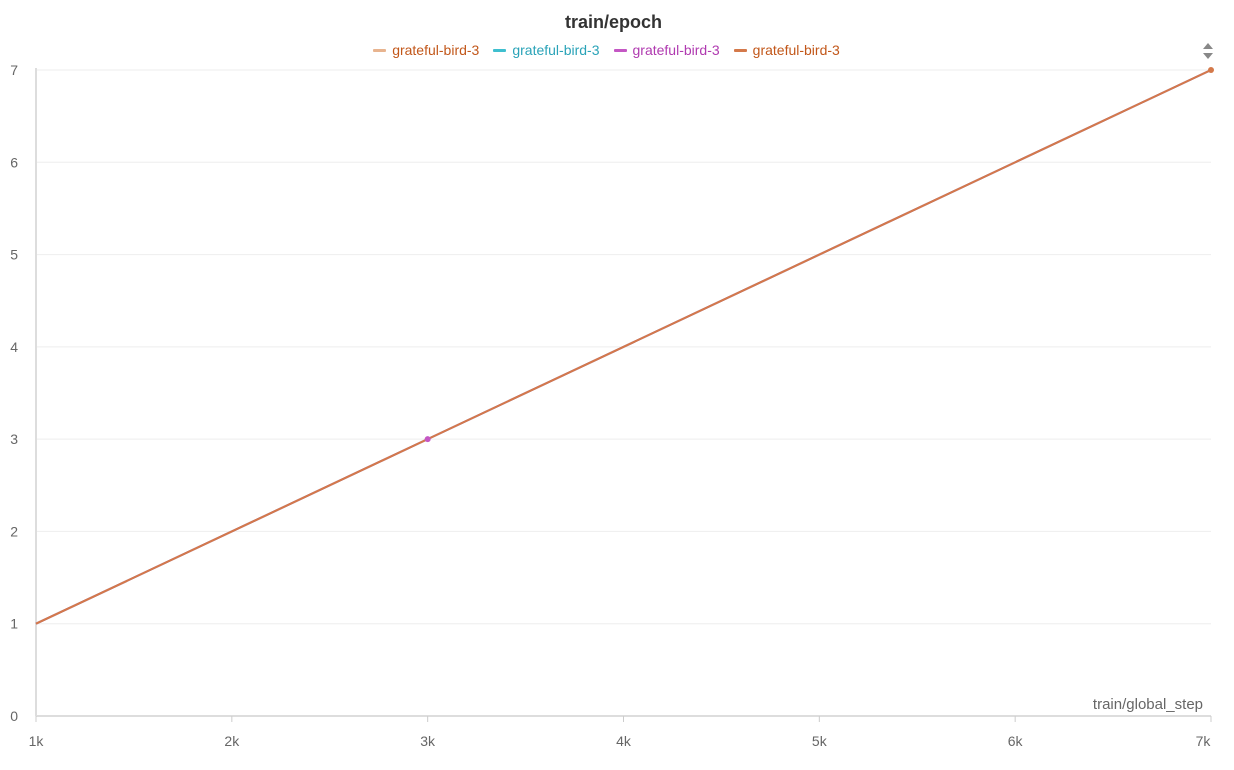 This screenshot has height=770, width=1234. Describe the element at coordinates (624, 741) in the screenshot. I see `x-tick-label: 4k` at that location.